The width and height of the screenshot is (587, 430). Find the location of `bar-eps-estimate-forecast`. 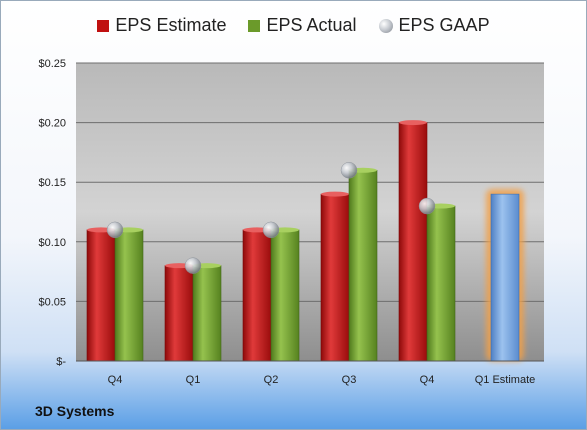

bar-eps-estimate-forecast is located at coordinates (505, 277).